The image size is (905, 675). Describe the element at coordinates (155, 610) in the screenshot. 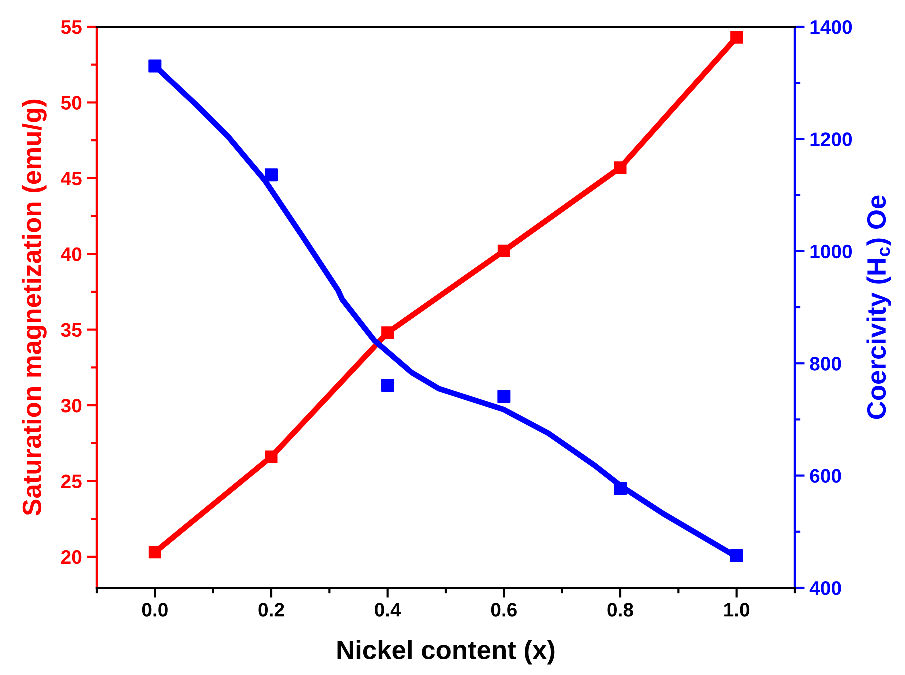

I see `x-tick-label: 0.0` at that location.